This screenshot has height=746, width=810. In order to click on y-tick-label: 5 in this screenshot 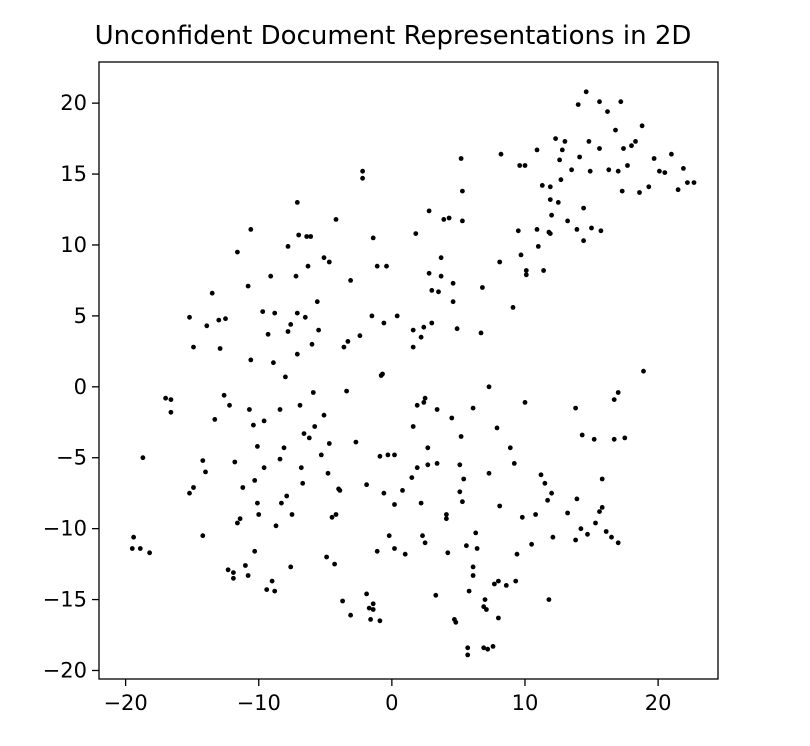, I will do `click(80, 316)`.